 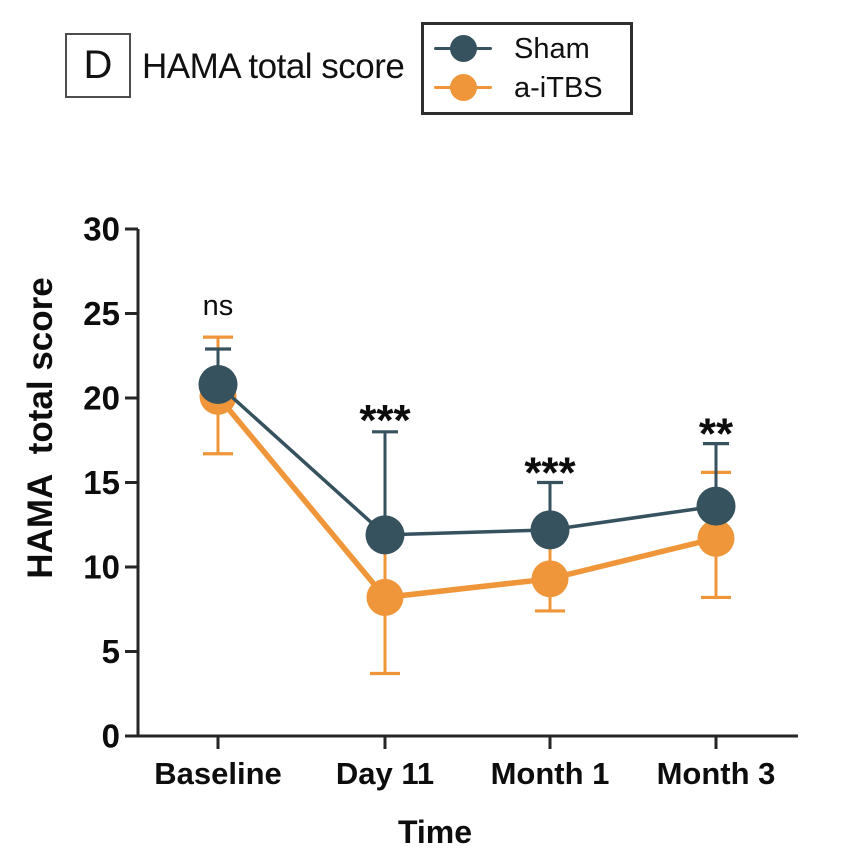 What do you see at coordinates (552, 49) in the screenshot?
I see `legend-label-sham: Sham` at bounding box center [552, 49].